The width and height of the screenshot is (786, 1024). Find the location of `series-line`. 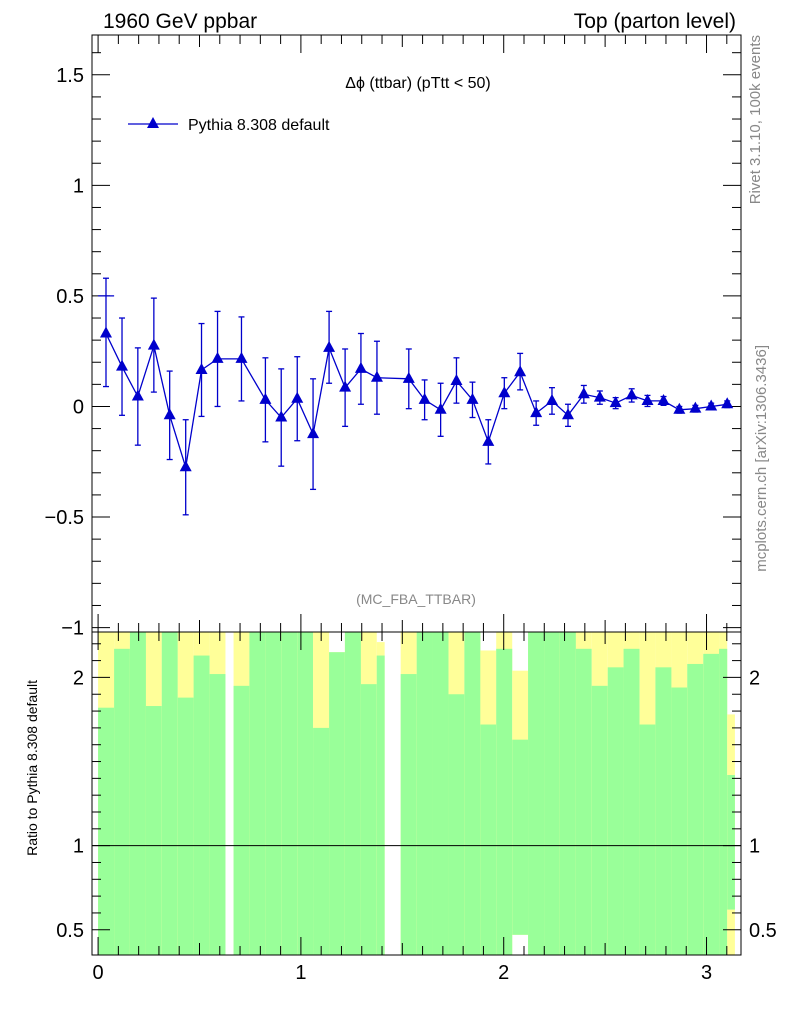

series-line is located at coordinates (416, 400).